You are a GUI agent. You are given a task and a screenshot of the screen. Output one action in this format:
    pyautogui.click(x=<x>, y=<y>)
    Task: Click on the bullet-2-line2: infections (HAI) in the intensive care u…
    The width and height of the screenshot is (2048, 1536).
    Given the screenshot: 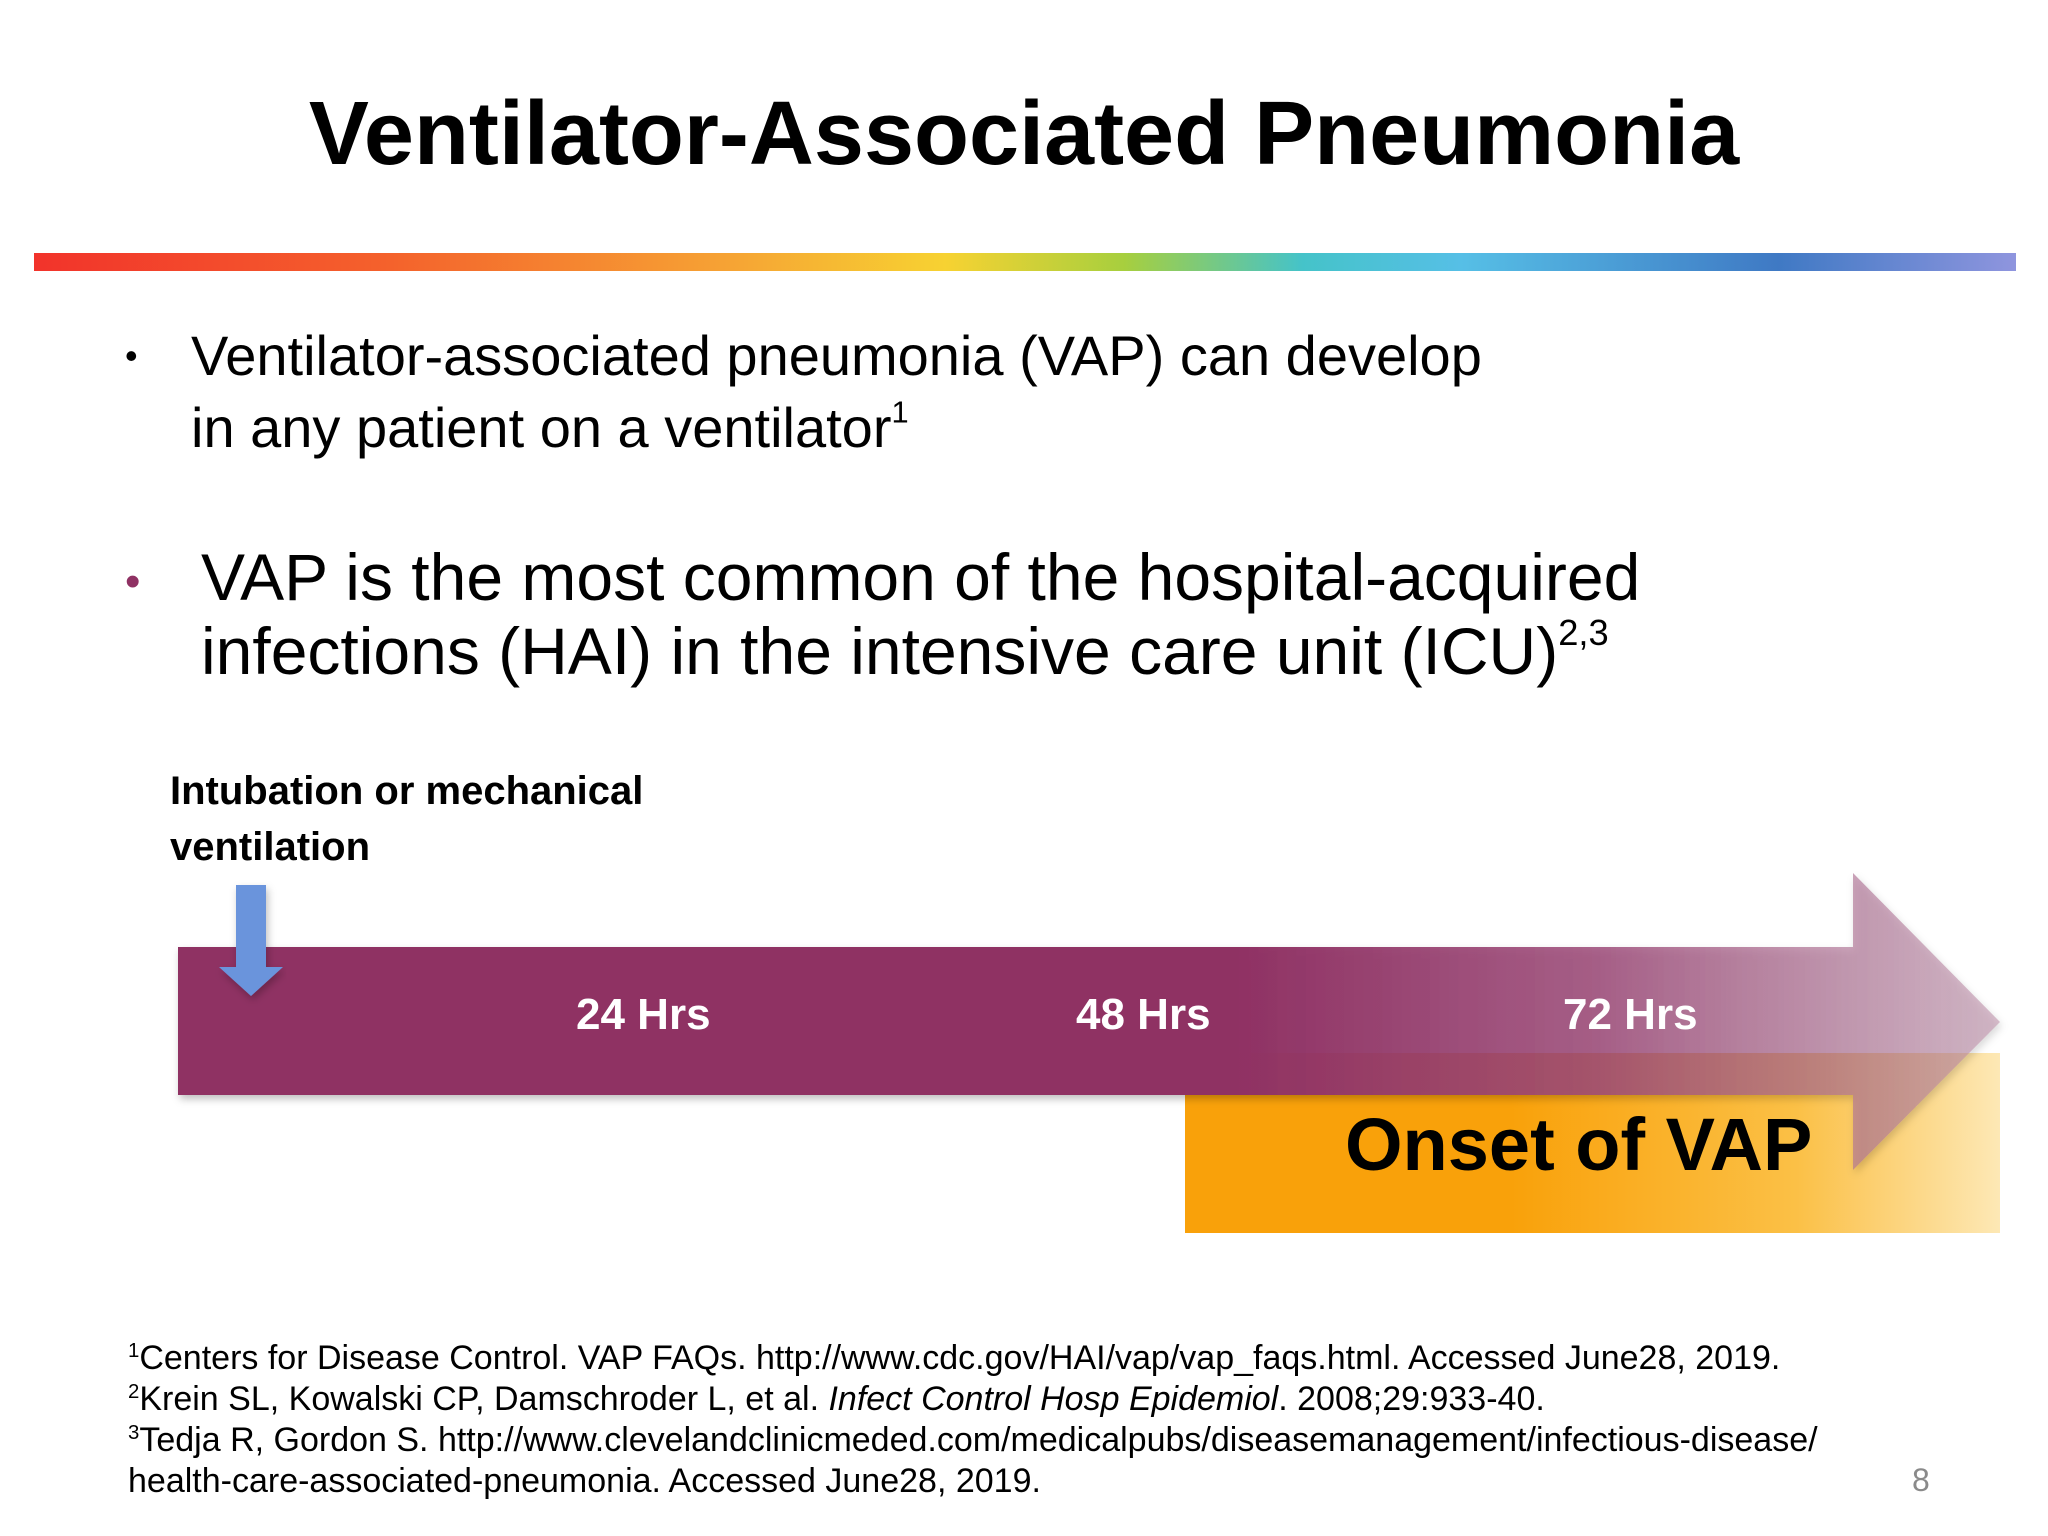 What is the action you would take?
    pyautogui.click(x=880, y=651)
    